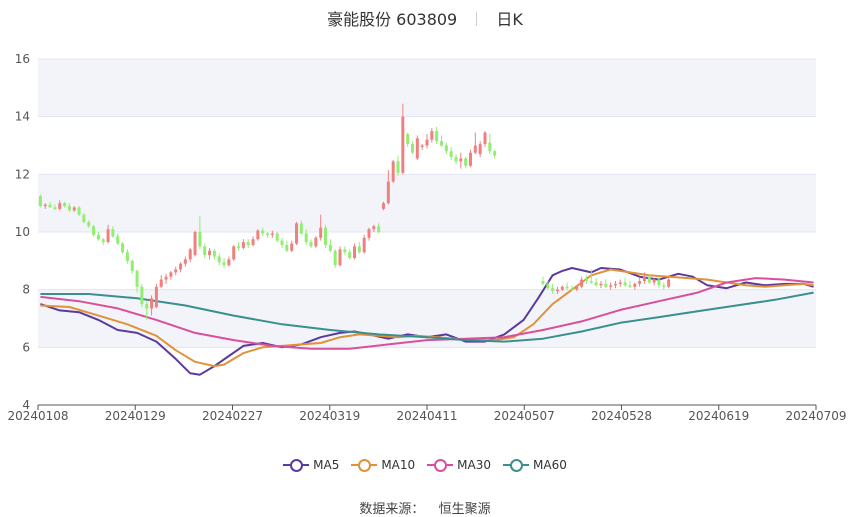 The width and height of the screenshot is (850, 517). I want to click on legend: MA5 MA10 MA30 MA60, so click(425, 466).